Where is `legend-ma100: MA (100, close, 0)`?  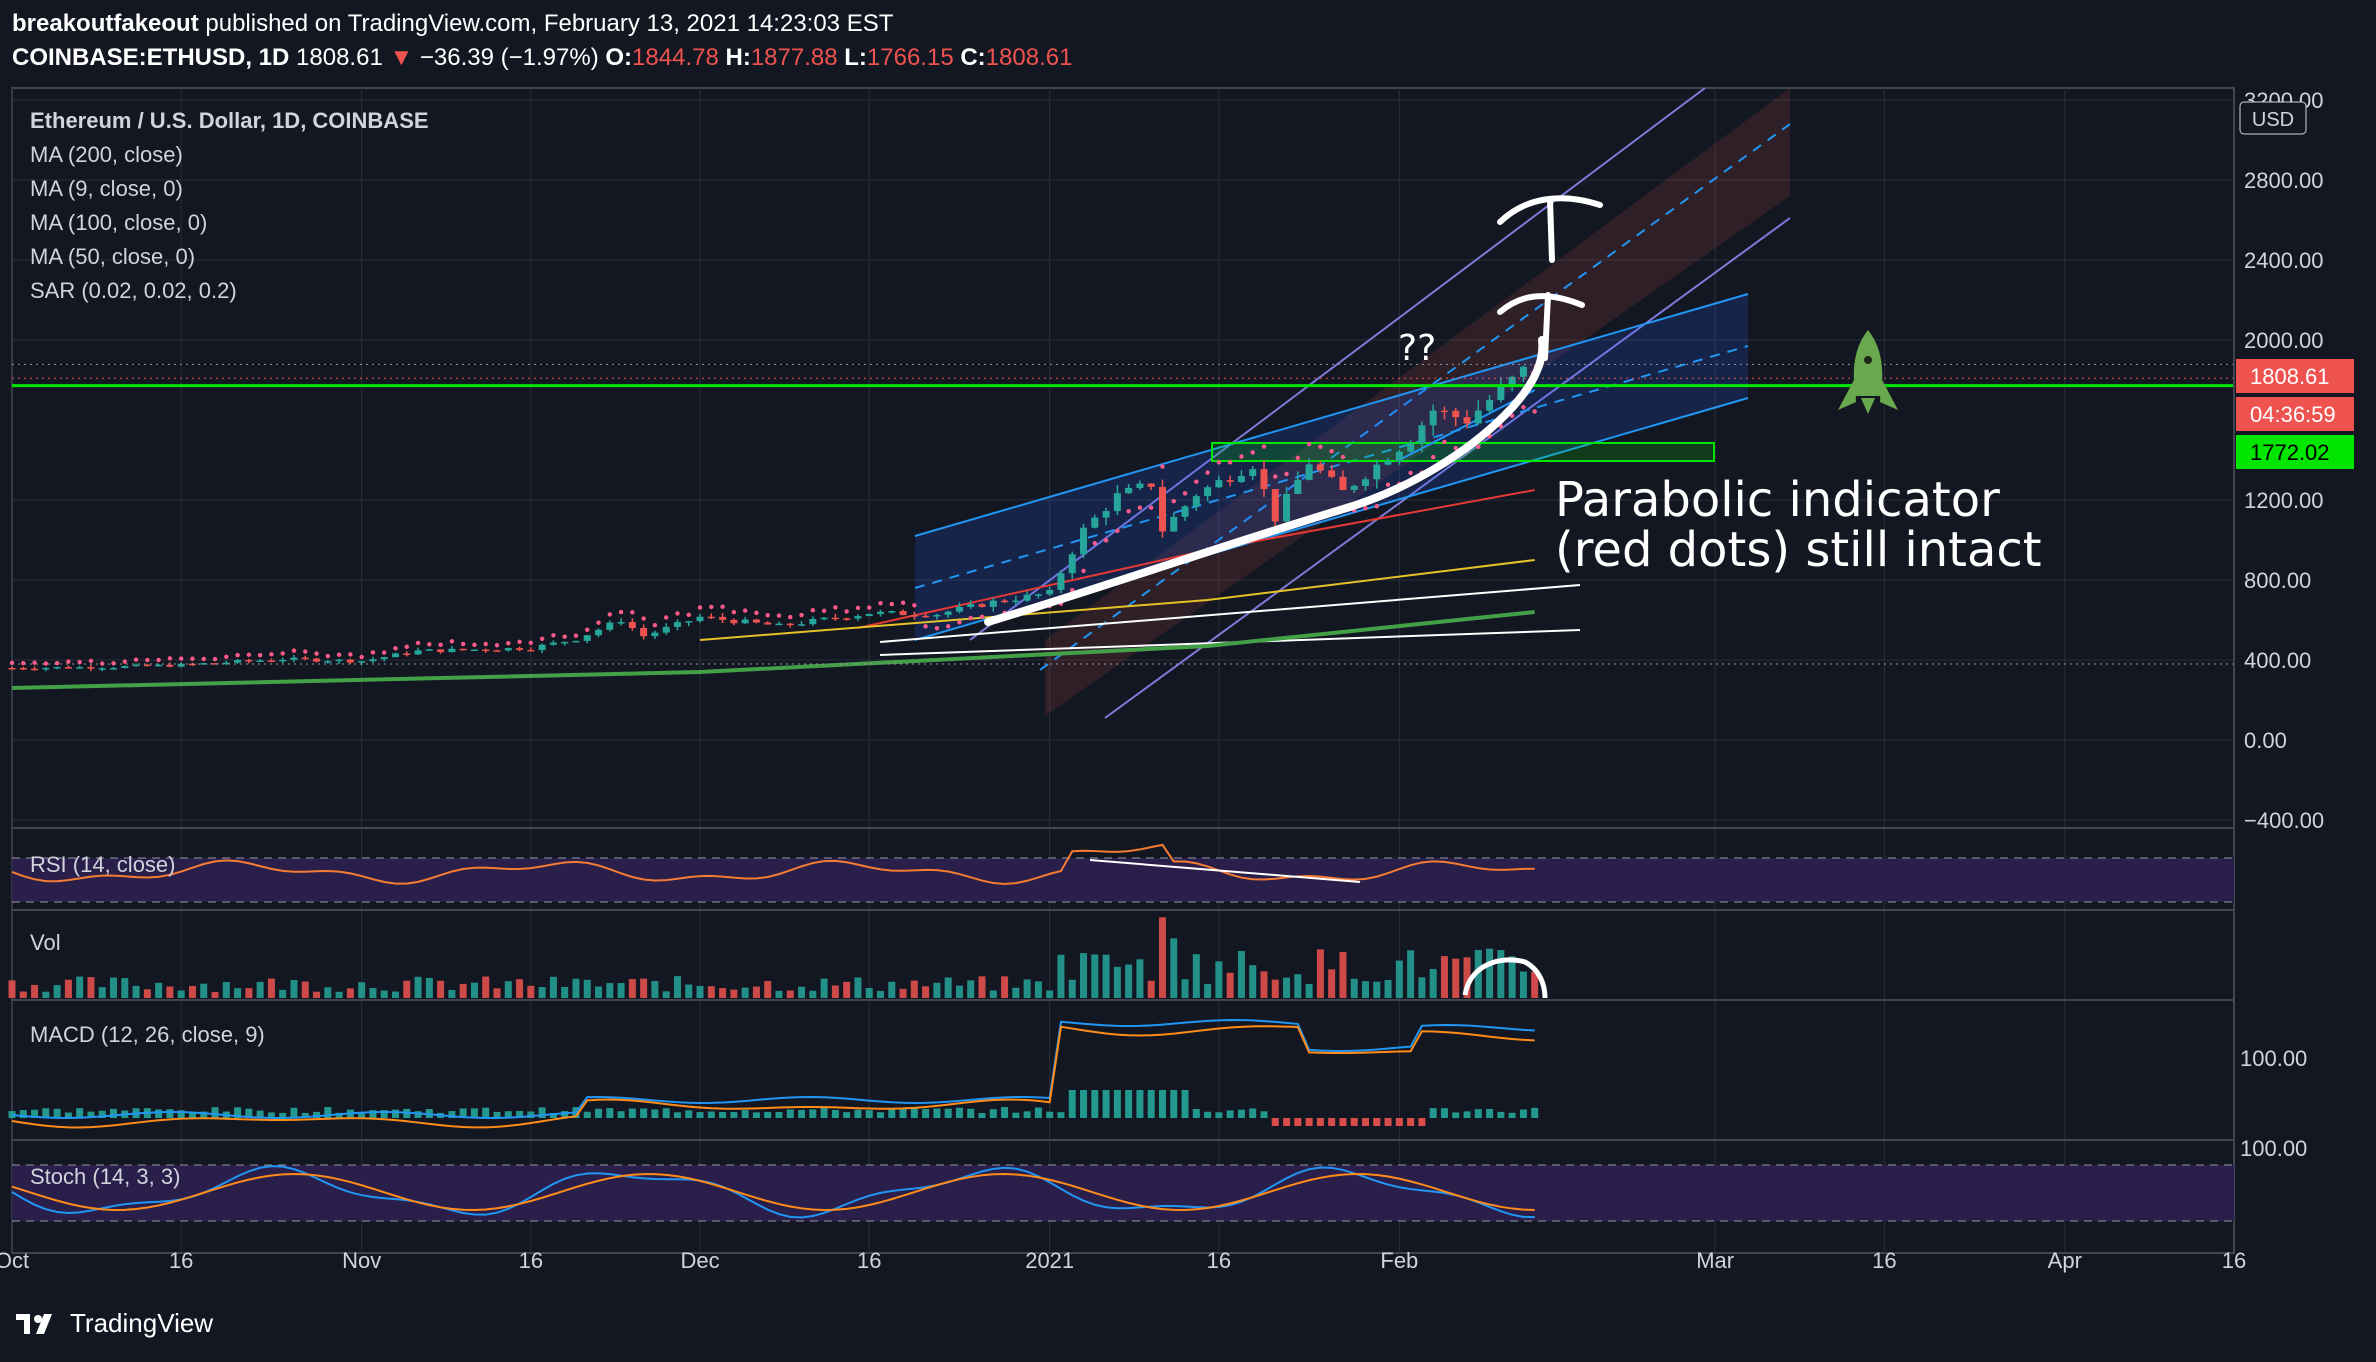
legend-ma100: MA (100, close, 0) is located at coordinates (118, 222).